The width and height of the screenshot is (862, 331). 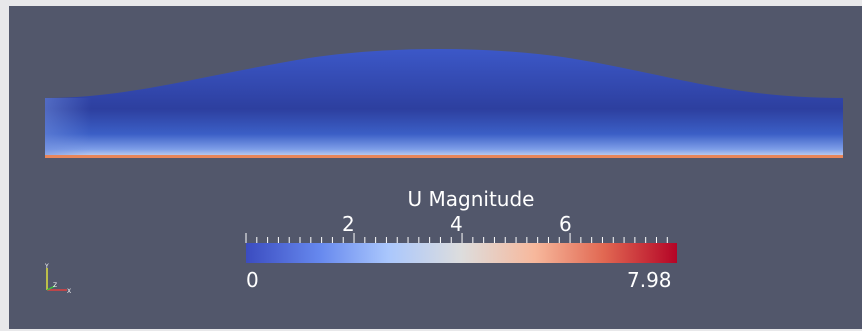 I want to click on scalar-bar-ticks, so click(x=456, y=238).